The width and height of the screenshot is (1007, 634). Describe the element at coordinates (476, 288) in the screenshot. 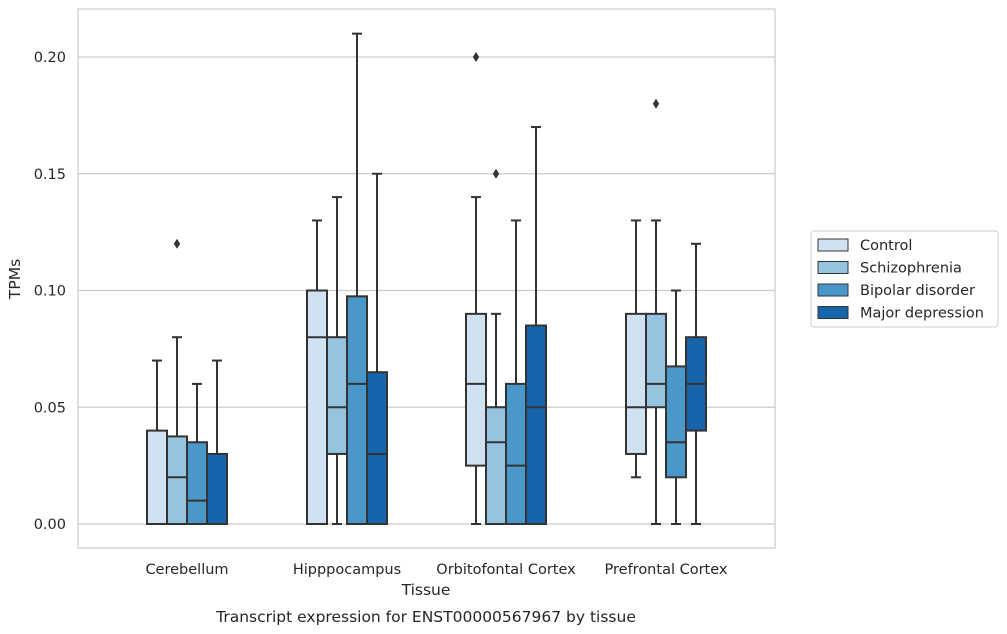

I see `box-control` at that location.